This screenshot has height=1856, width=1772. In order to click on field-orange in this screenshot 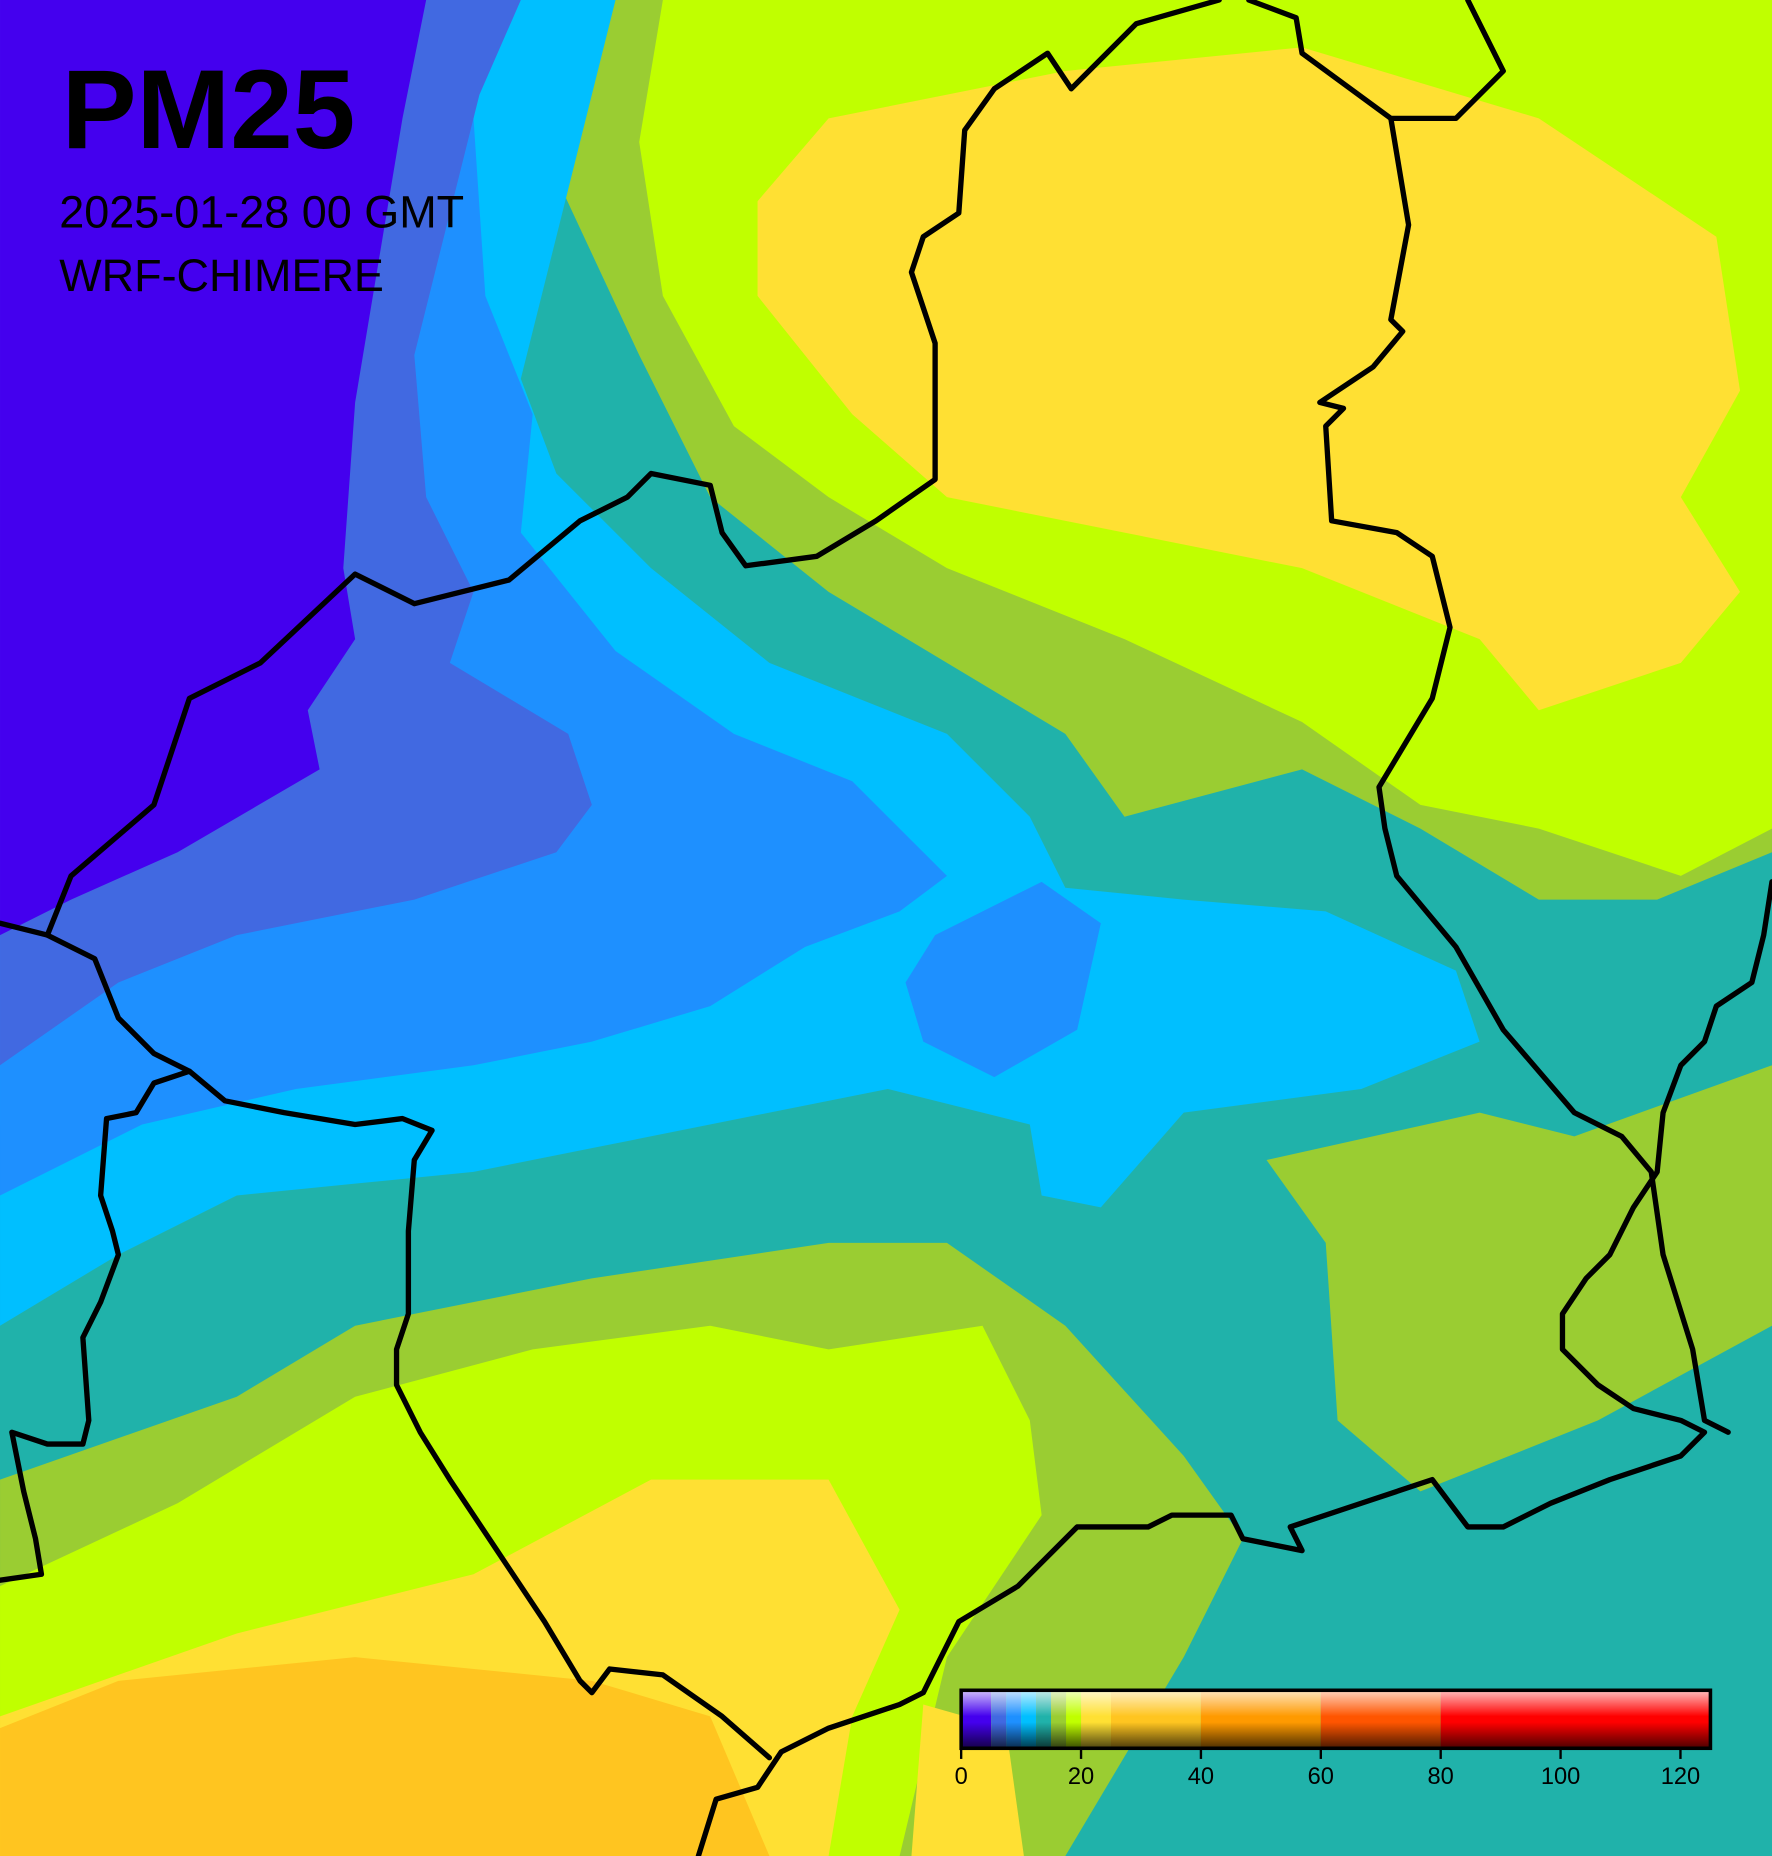, I will do `click(385, 1756)`.